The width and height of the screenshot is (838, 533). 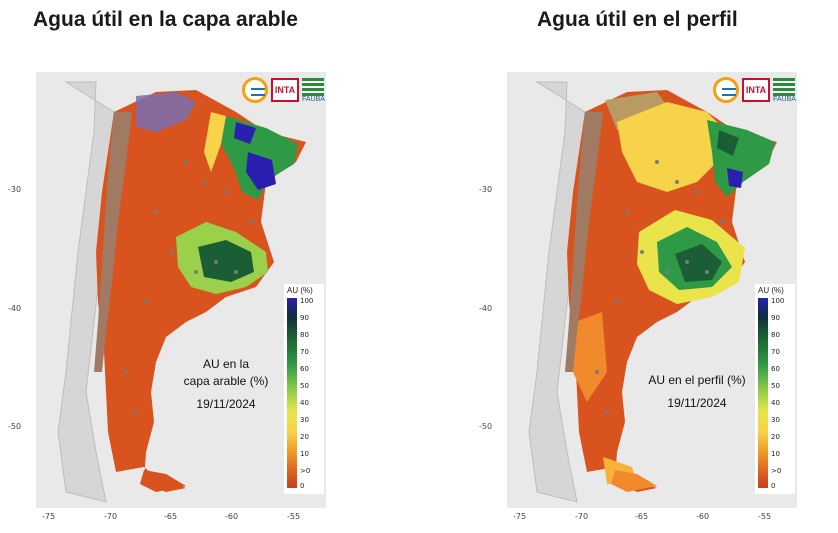 What do you see at coordinates (226, 364) in the screenshot?
I see `left-caption-line-1: AU en la` at bounding box center [226, 364].